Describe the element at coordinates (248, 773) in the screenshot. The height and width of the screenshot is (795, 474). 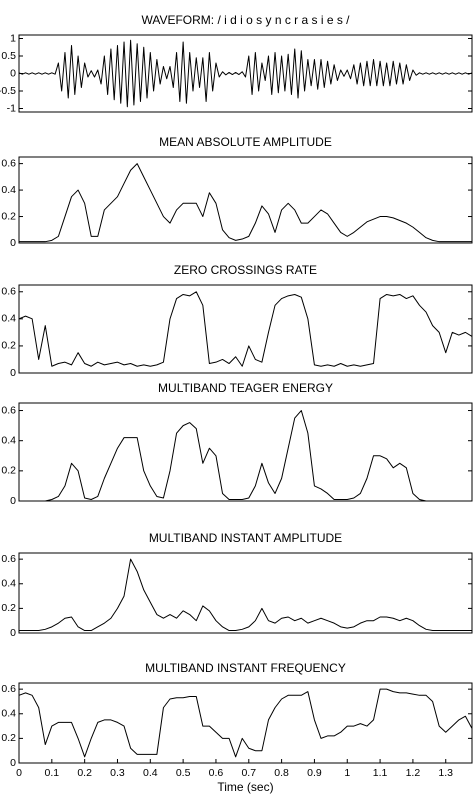
I see `x-tick-label: 0.7` at that location.